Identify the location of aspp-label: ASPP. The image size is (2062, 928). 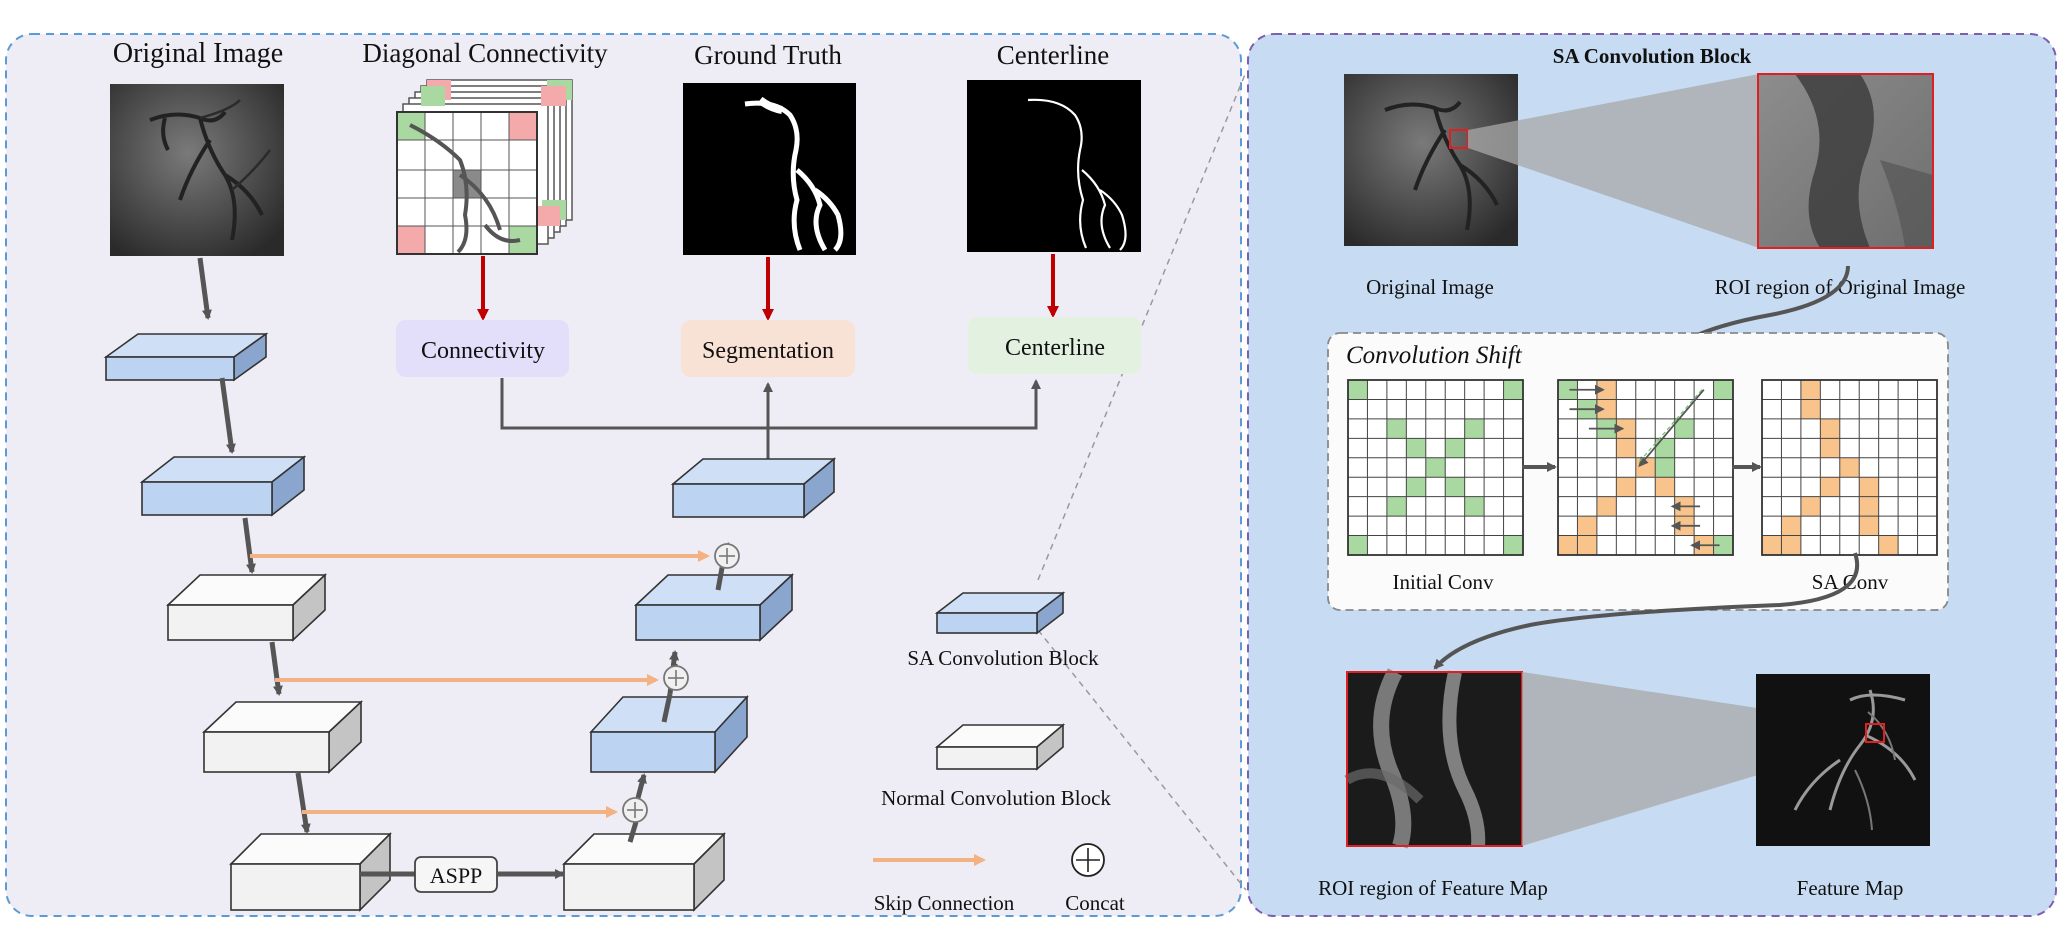
(456, 875).